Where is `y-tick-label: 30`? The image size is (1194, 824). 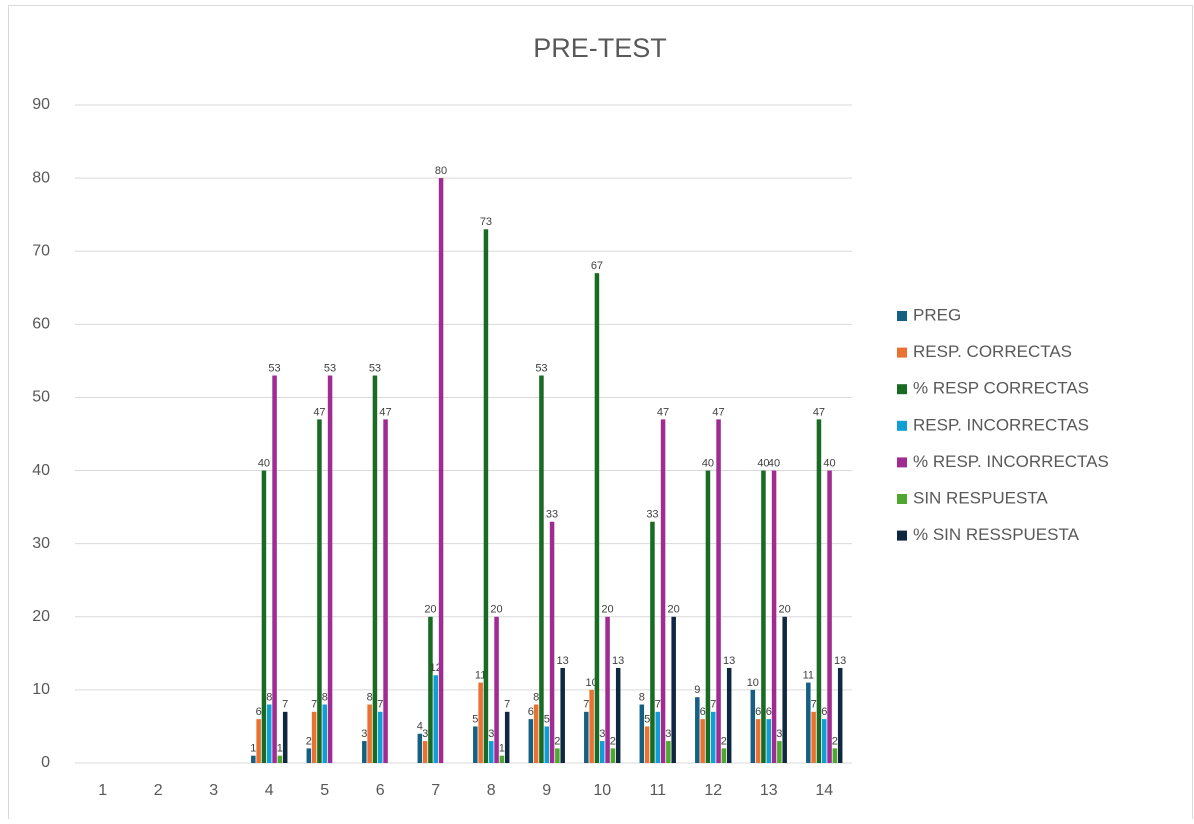
y-tick-label: 30 is located at coordinates (41, 543).